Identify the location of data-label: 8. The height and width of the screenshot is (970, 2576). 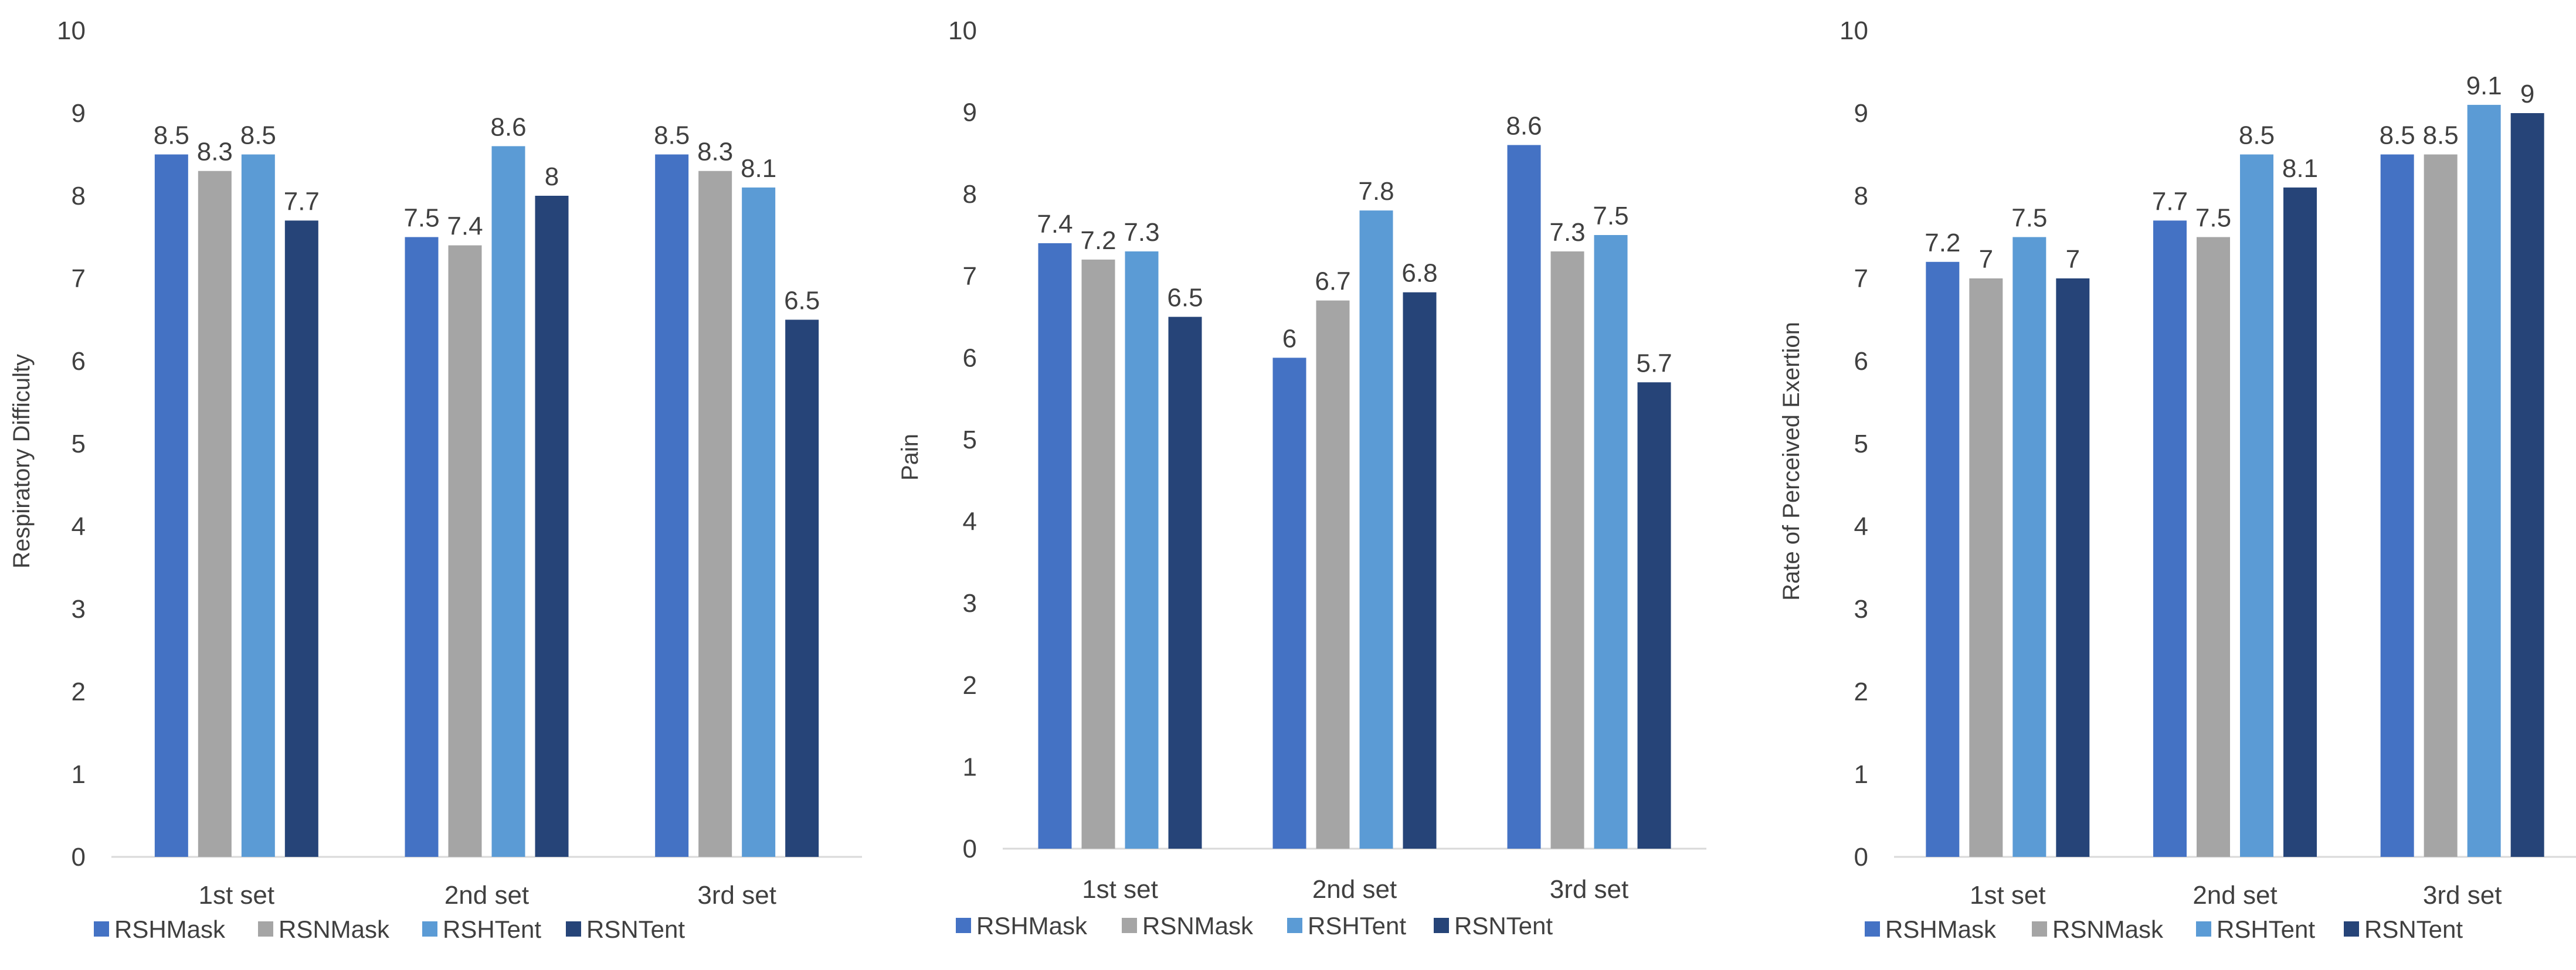
(552, 176).